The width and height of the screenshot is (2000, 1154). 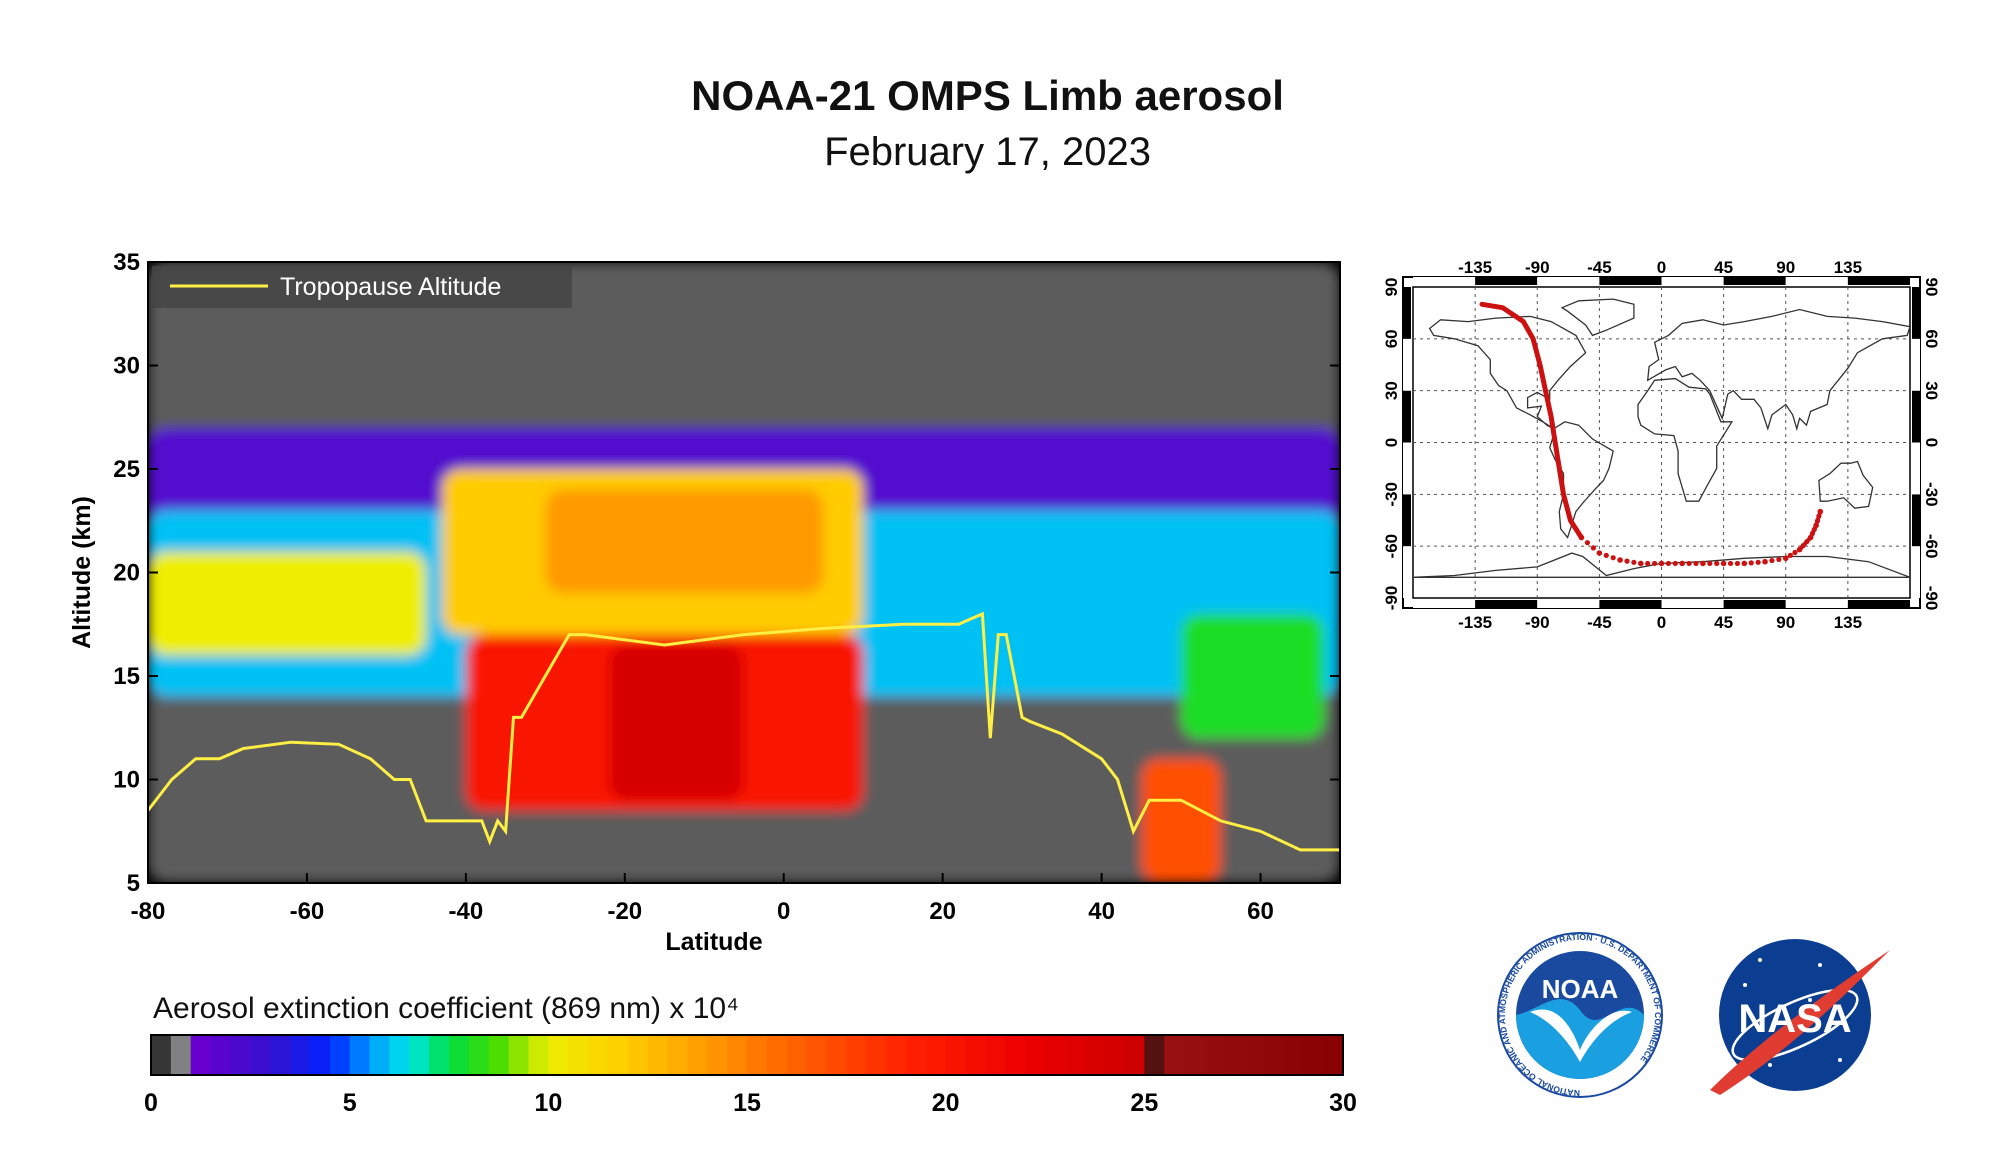 I want to click on y-tick-label: 20, so click(x=126, y=573).